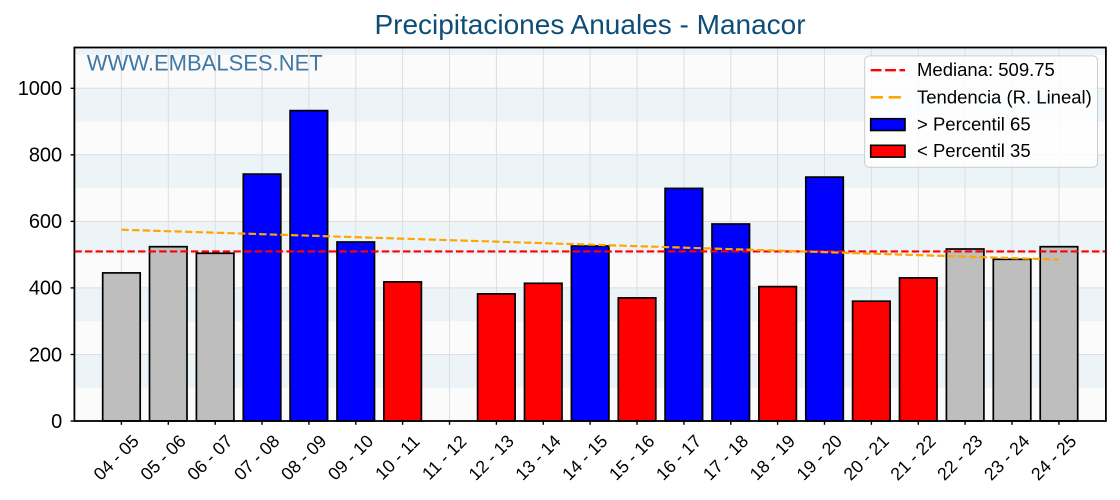  I want to click on svg-text: 400, so click(45, 289).